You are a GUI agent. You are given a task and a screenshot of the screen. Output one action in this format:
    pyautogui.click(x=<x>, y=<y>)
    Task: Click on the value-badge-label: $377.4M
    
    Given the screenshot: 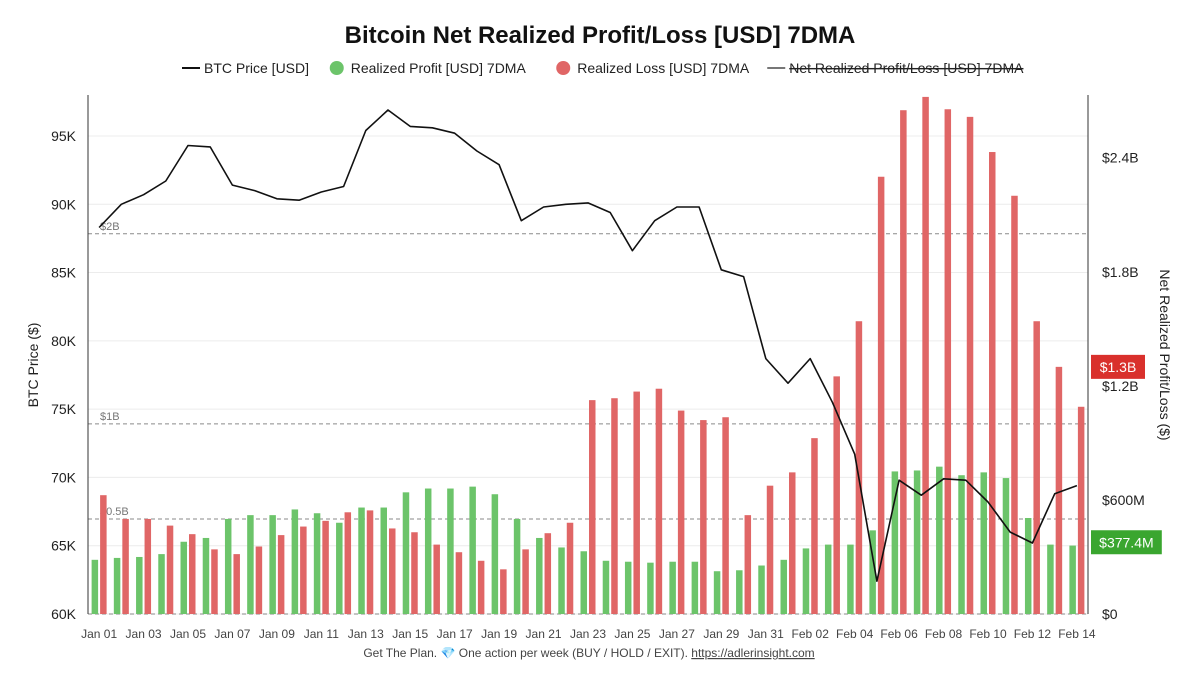 What is the action you would take?
    pyautogui.click(x=1126, y=542)
    